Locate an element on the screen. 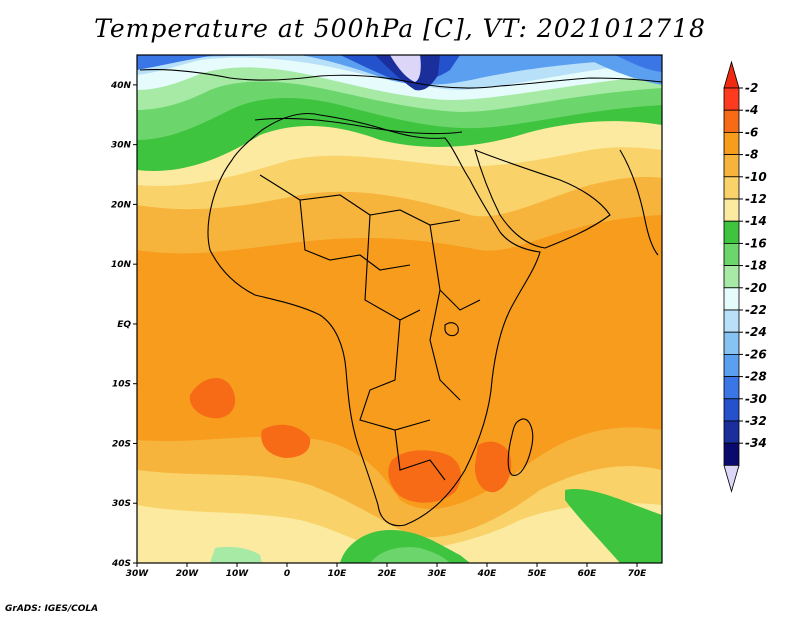 This screenshot has width=800, height=622. india-coast is located at coordinates (639, 202).